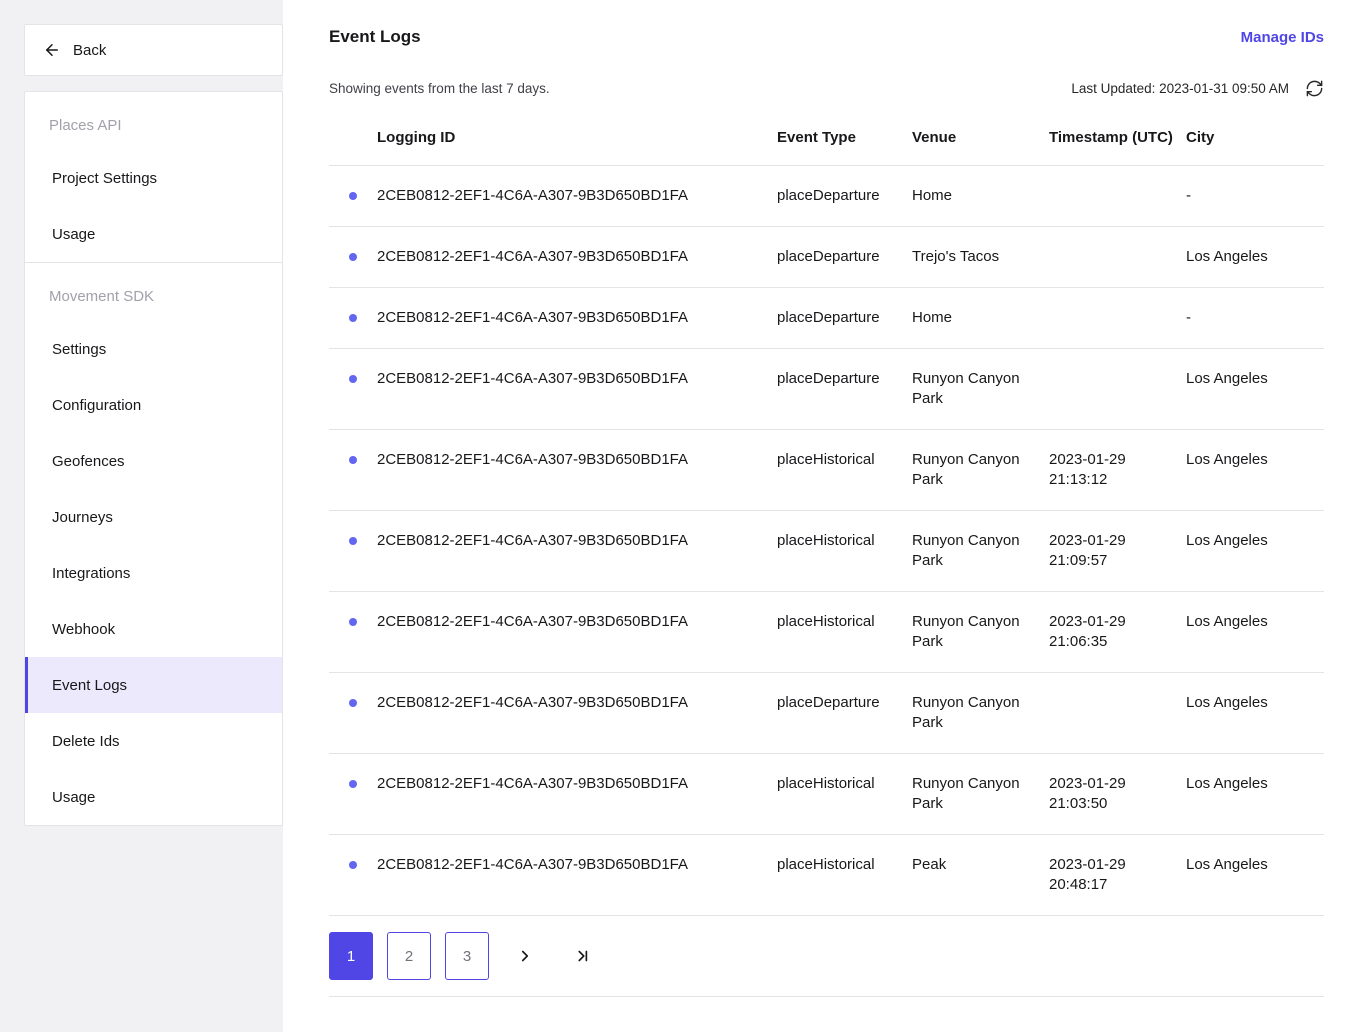 The width and height of the screenshot is (1360, 1032). Describe the element at coordinates (97, 405) in the screenshot. I see `sidebar-item-configuration: Configuration` at that location.